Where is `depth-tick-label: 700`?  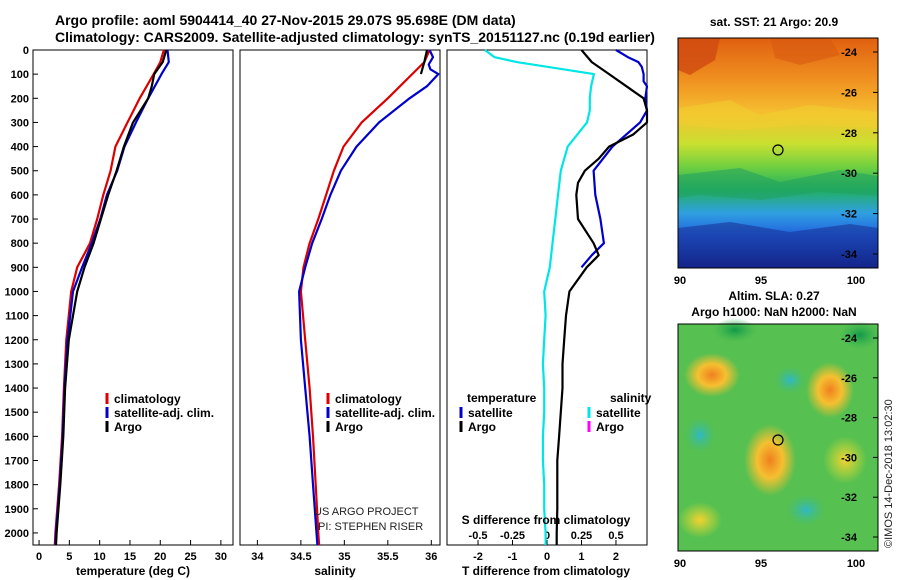
depth-tick-label: 700 is located at coordinates (20, 220).